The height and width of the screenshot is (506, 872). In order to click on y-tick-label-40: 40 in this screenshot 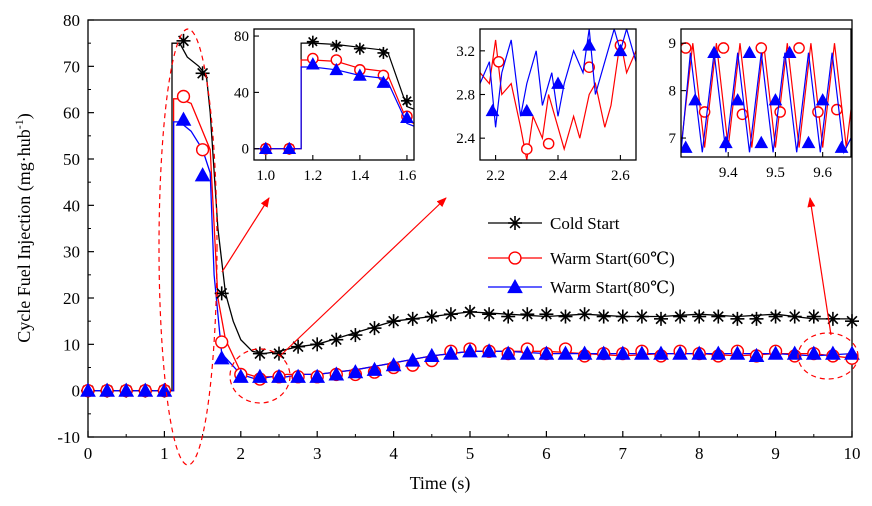, I will do `click(71, 205)`.